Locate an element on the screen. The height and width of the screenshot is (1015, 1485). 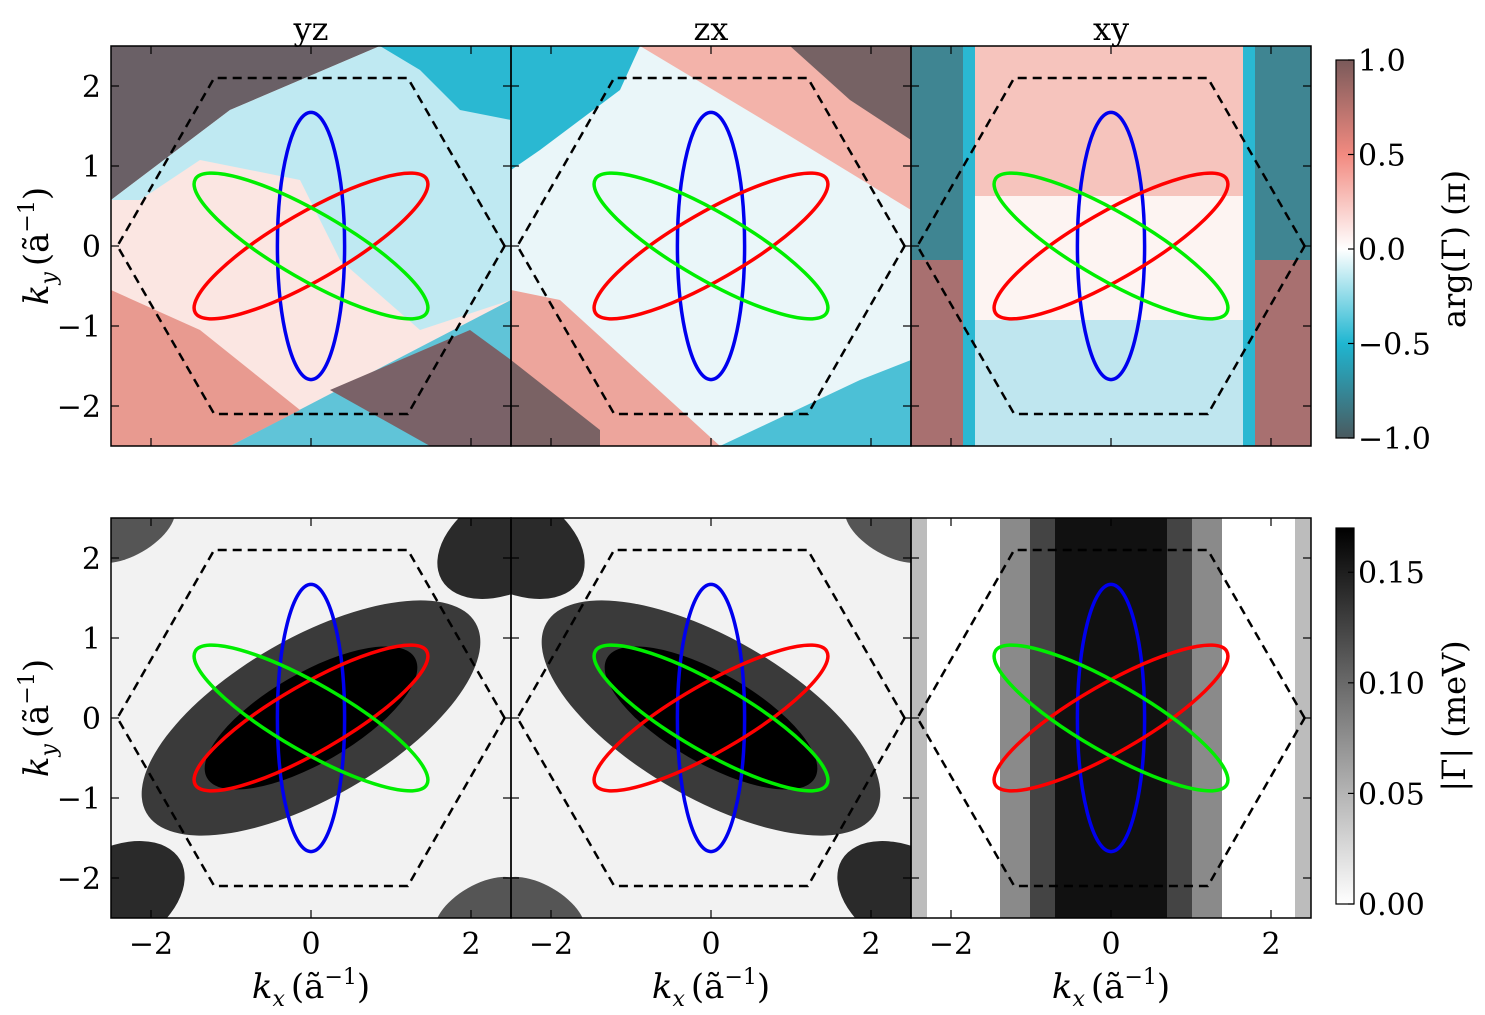
panel-bottom-xy is located at coordinates (1111, 718).